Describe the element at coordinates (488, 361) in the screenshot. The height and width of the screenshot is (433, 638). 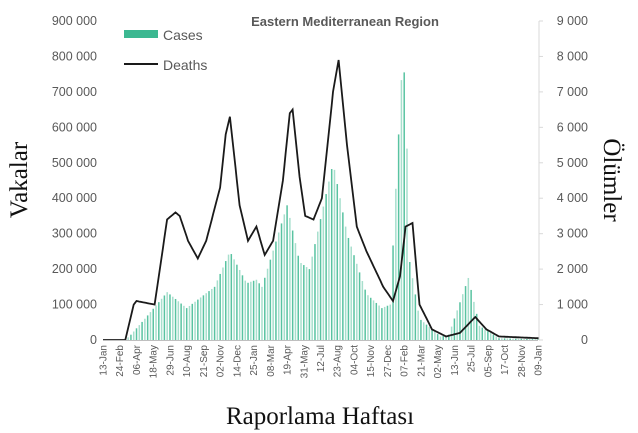
I see `x-tick-label: 05-Sep` at that location.